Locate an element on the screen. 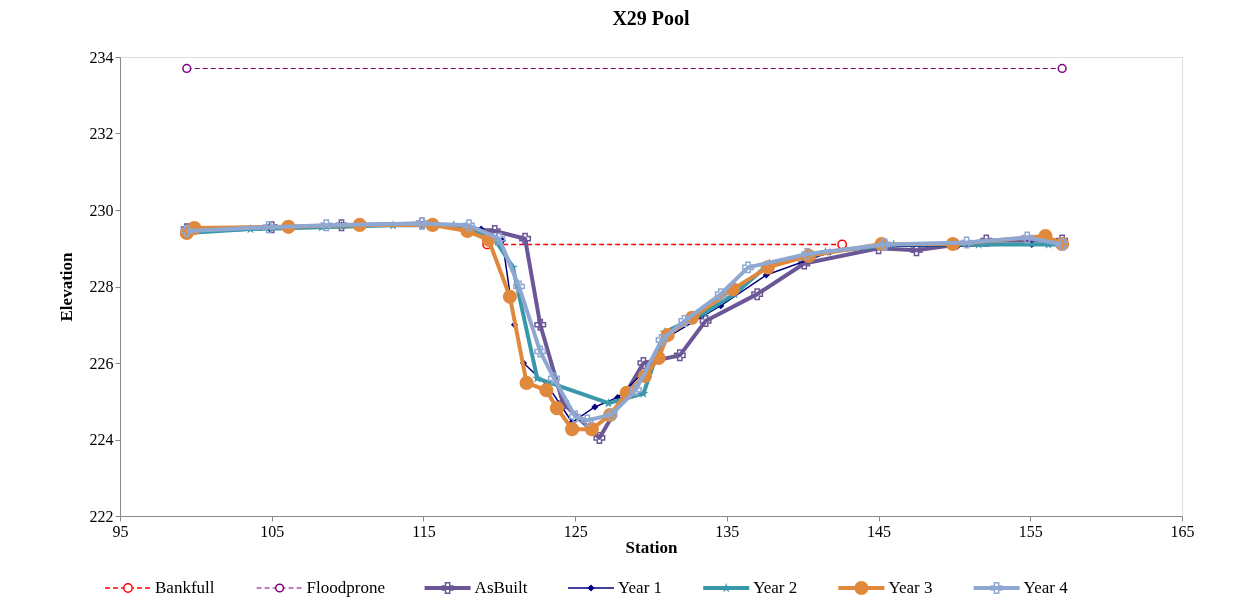  y-tick-label: 222 is located at coordinates (101, 516).